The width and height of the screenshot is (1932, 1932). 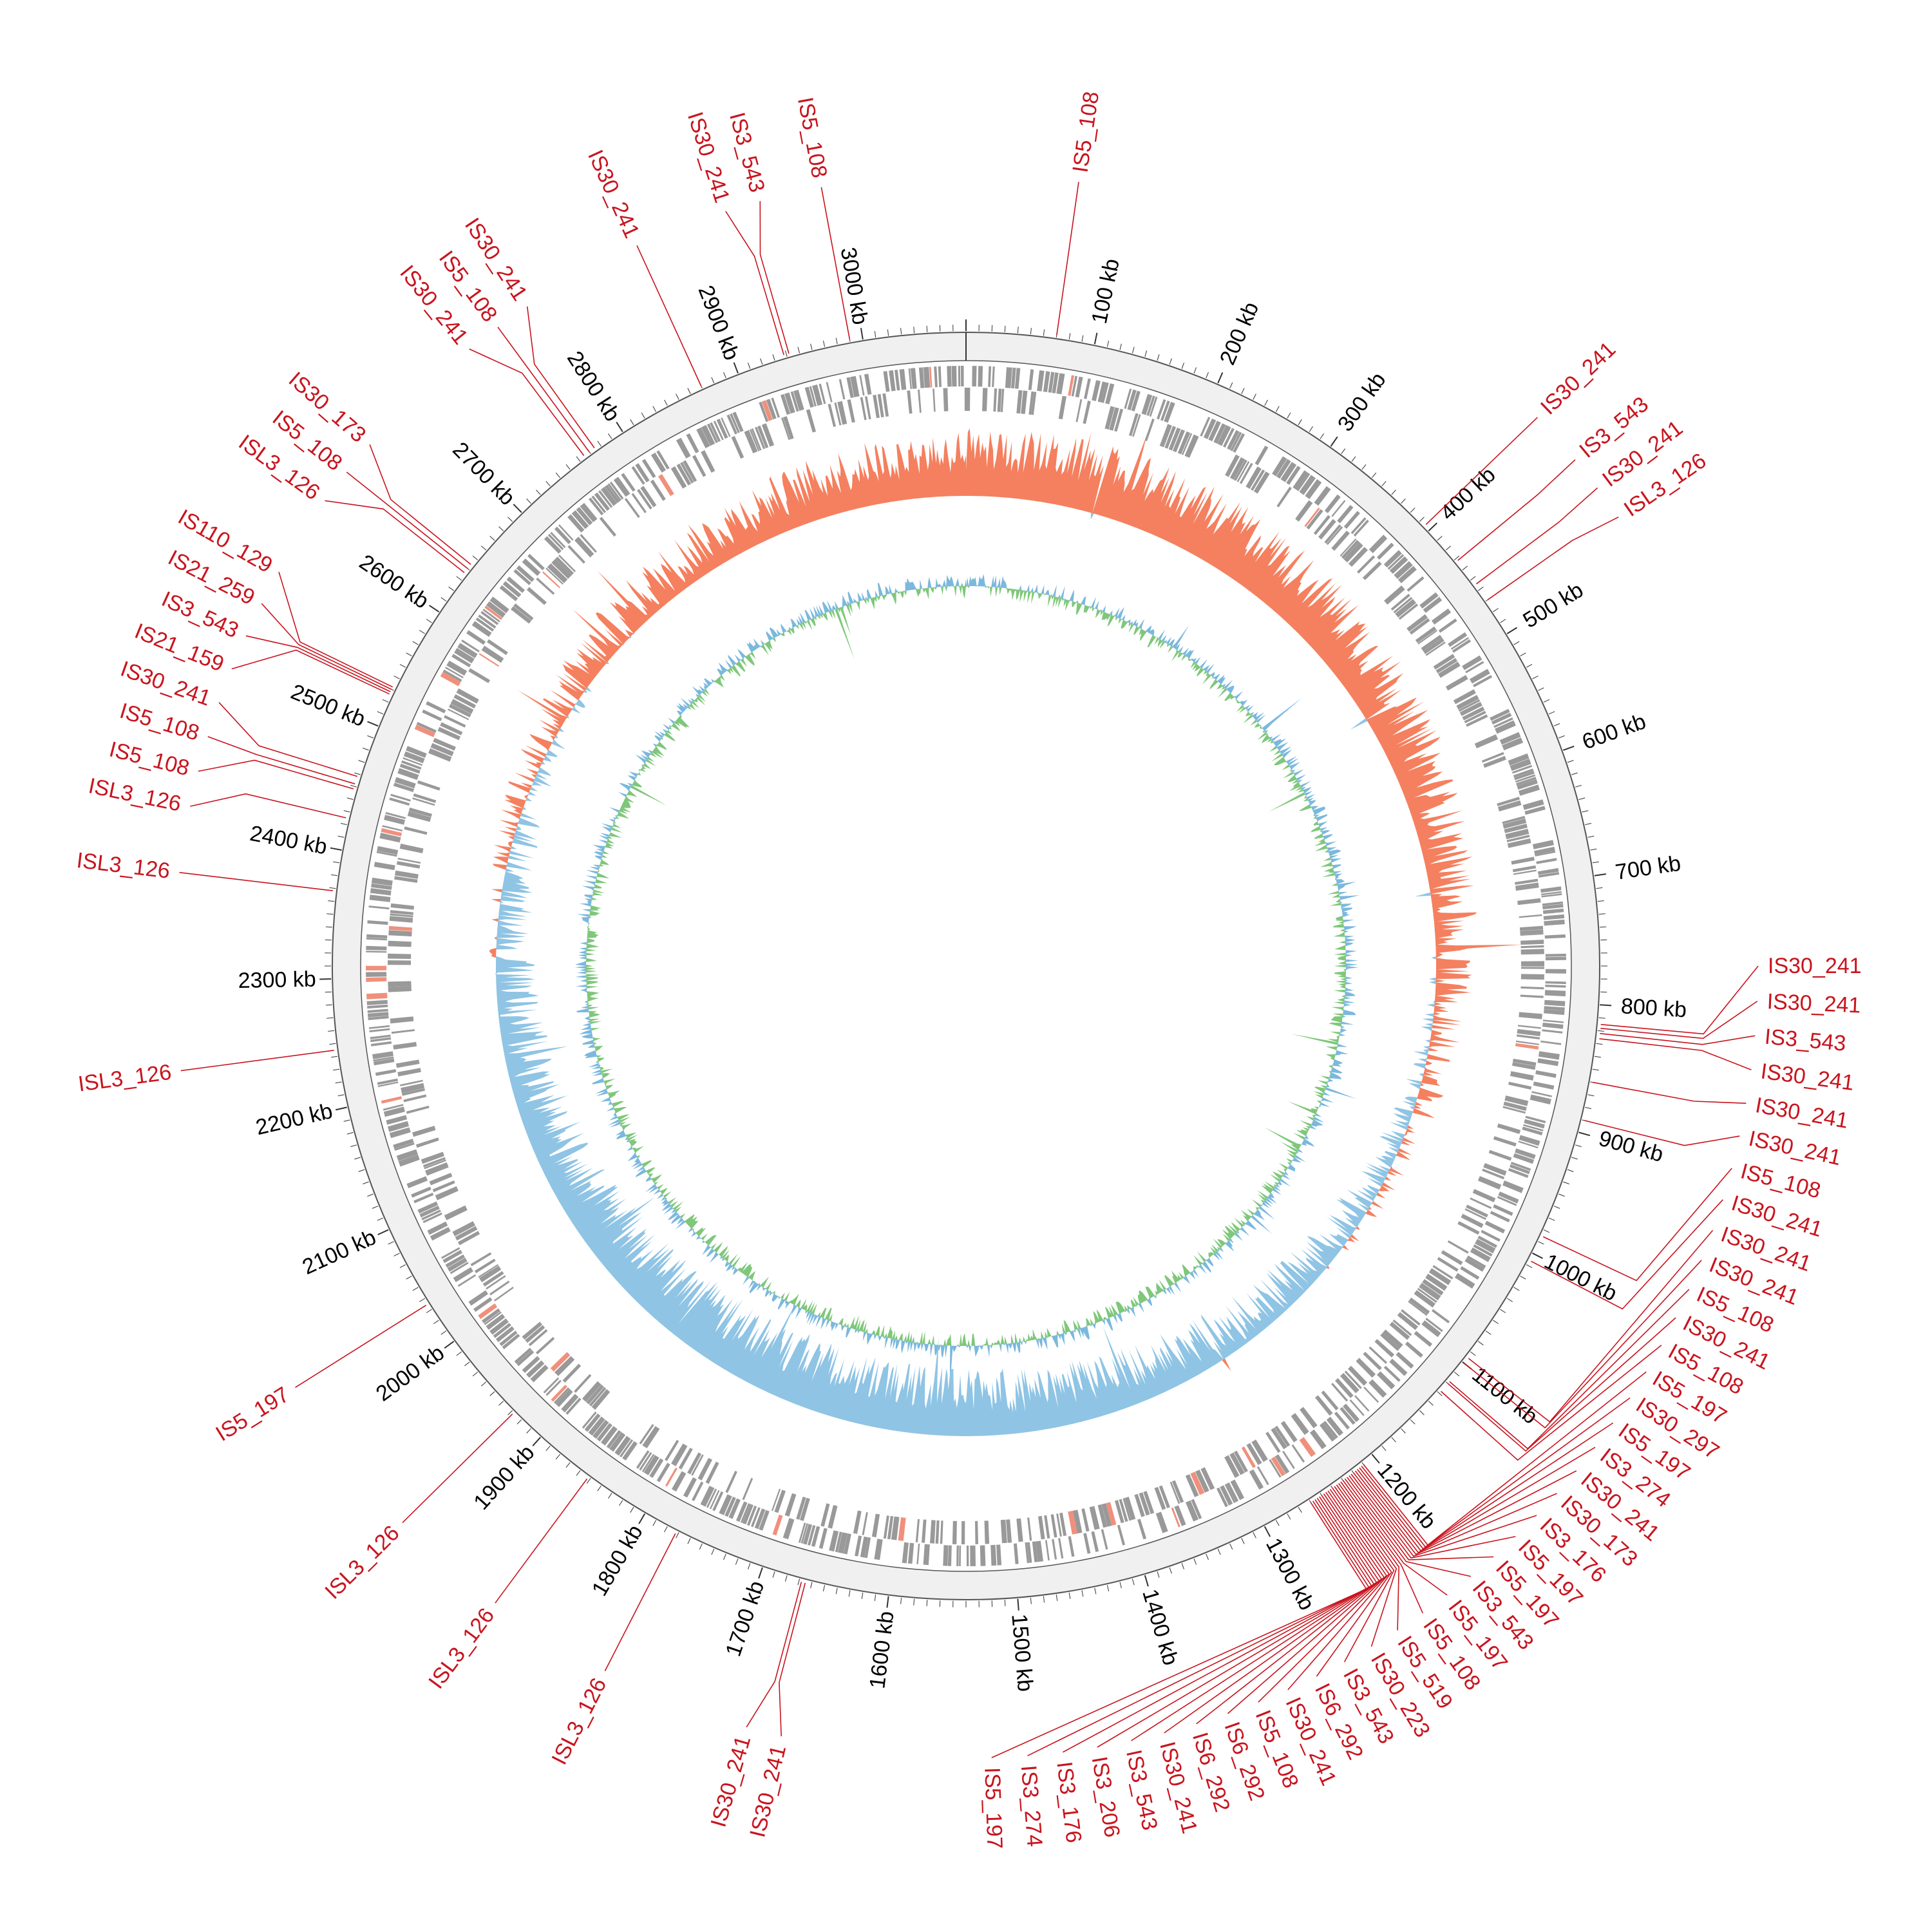 I want to click on scale-tick-label: 100 kb, so click(x=1105, y=291).